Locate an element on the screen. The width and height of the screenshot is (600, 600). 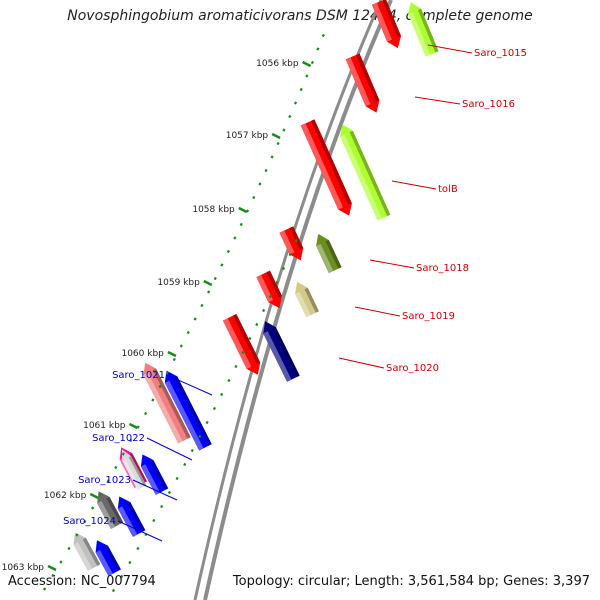
gene-Saro_1015-body is located at coordinates (423, 29).